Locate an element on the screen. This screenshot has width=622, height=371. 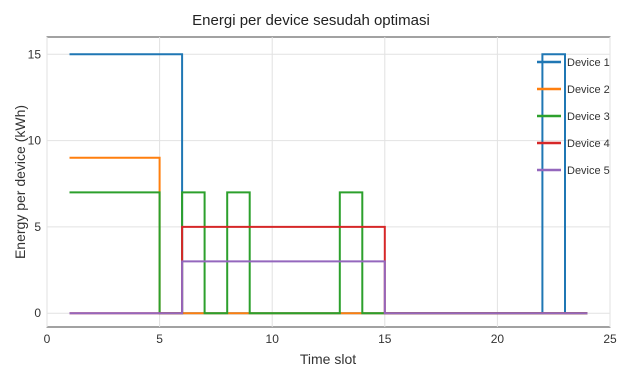
x-tick-label: 25 is located at coordinates (610, 339).